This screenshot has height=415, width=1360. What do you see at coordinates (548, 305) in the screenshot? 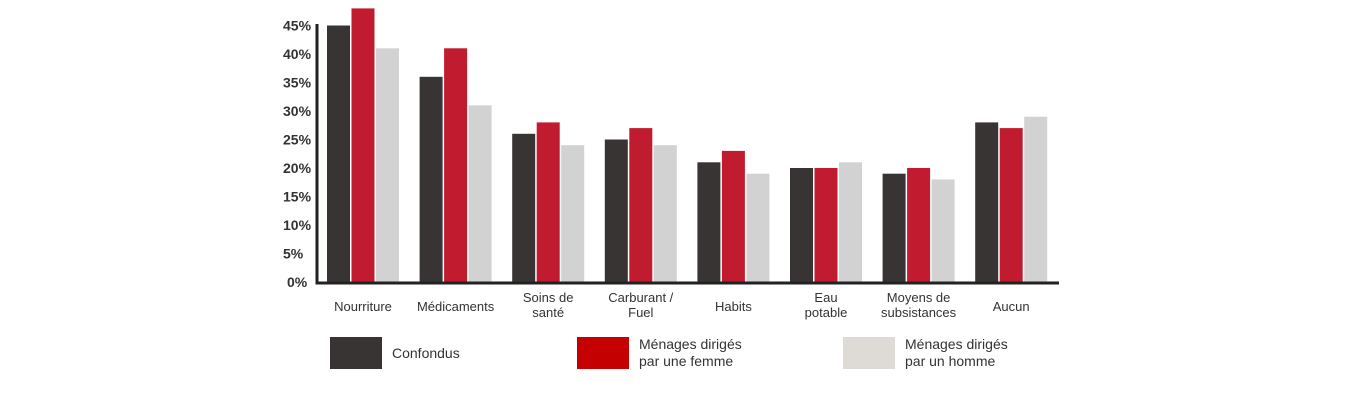
I see `category-label: Soins de santé` at bounding box center [548, 305].